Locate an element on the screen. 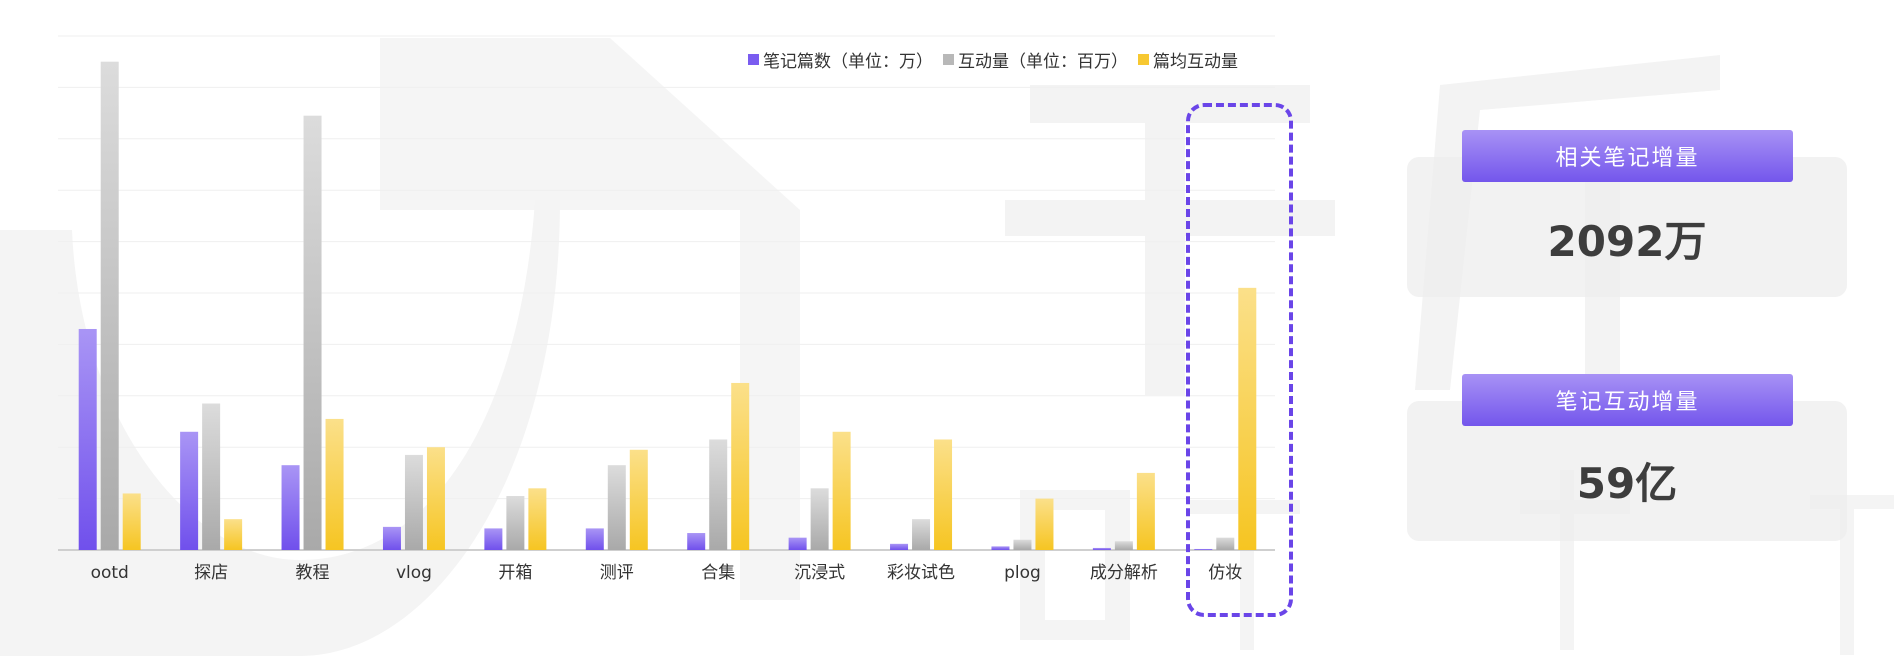 This screenshot has width=1894, height=656. x-tick-label: 仿妆 is located at coordinates (1225, 573).